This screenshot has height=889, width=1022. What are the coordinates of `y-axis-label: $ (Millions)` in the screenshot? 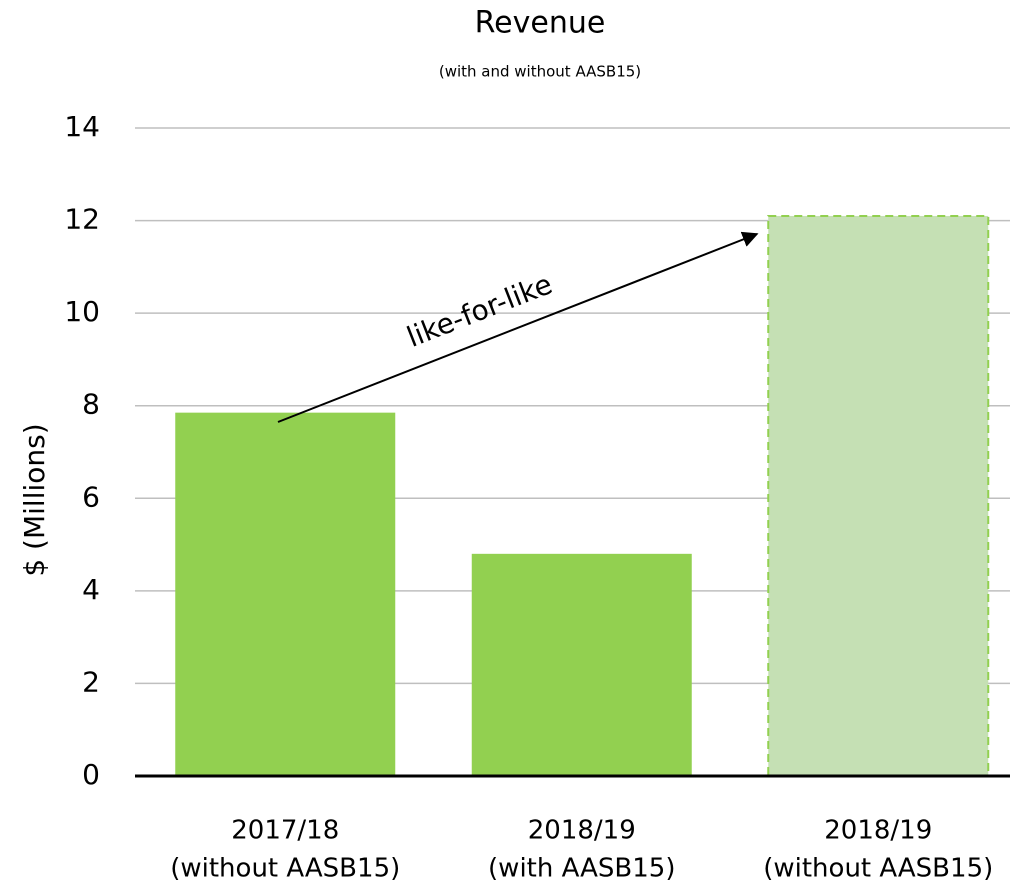 It's located at (34, 499).